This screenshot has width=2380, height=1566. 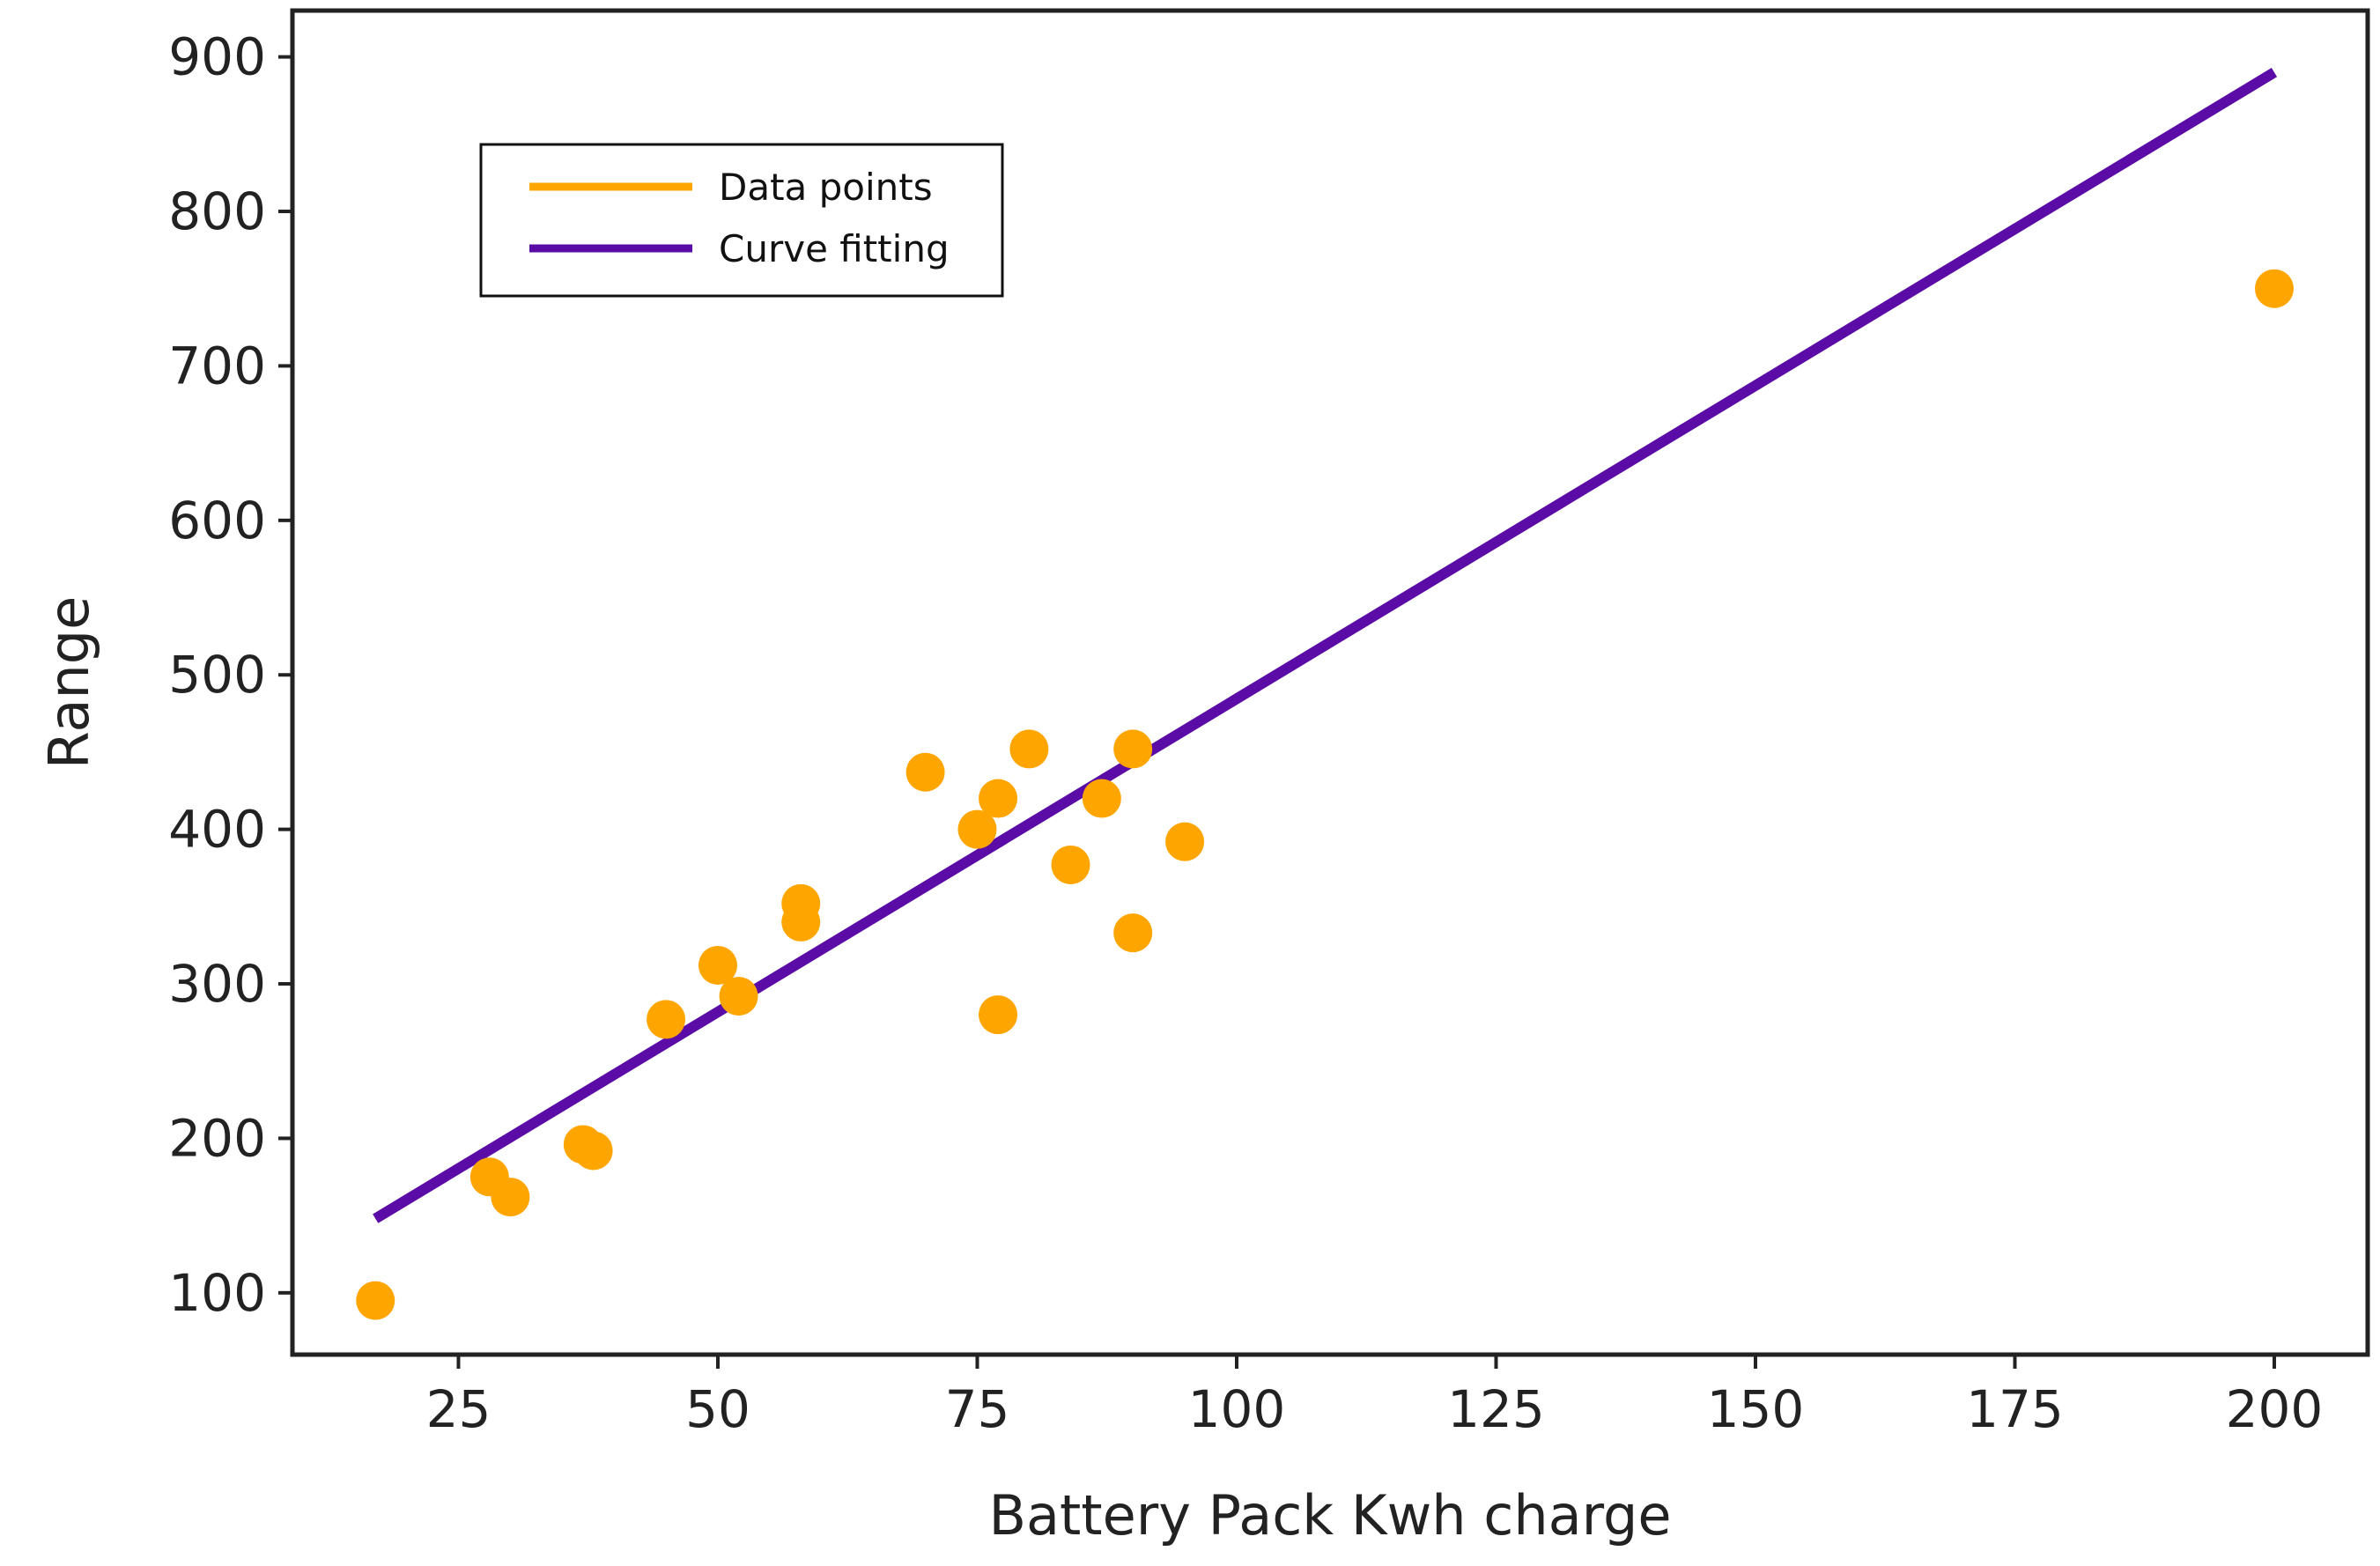 I want to click on x-tick-label: 75, so click(x=977, y=1409).